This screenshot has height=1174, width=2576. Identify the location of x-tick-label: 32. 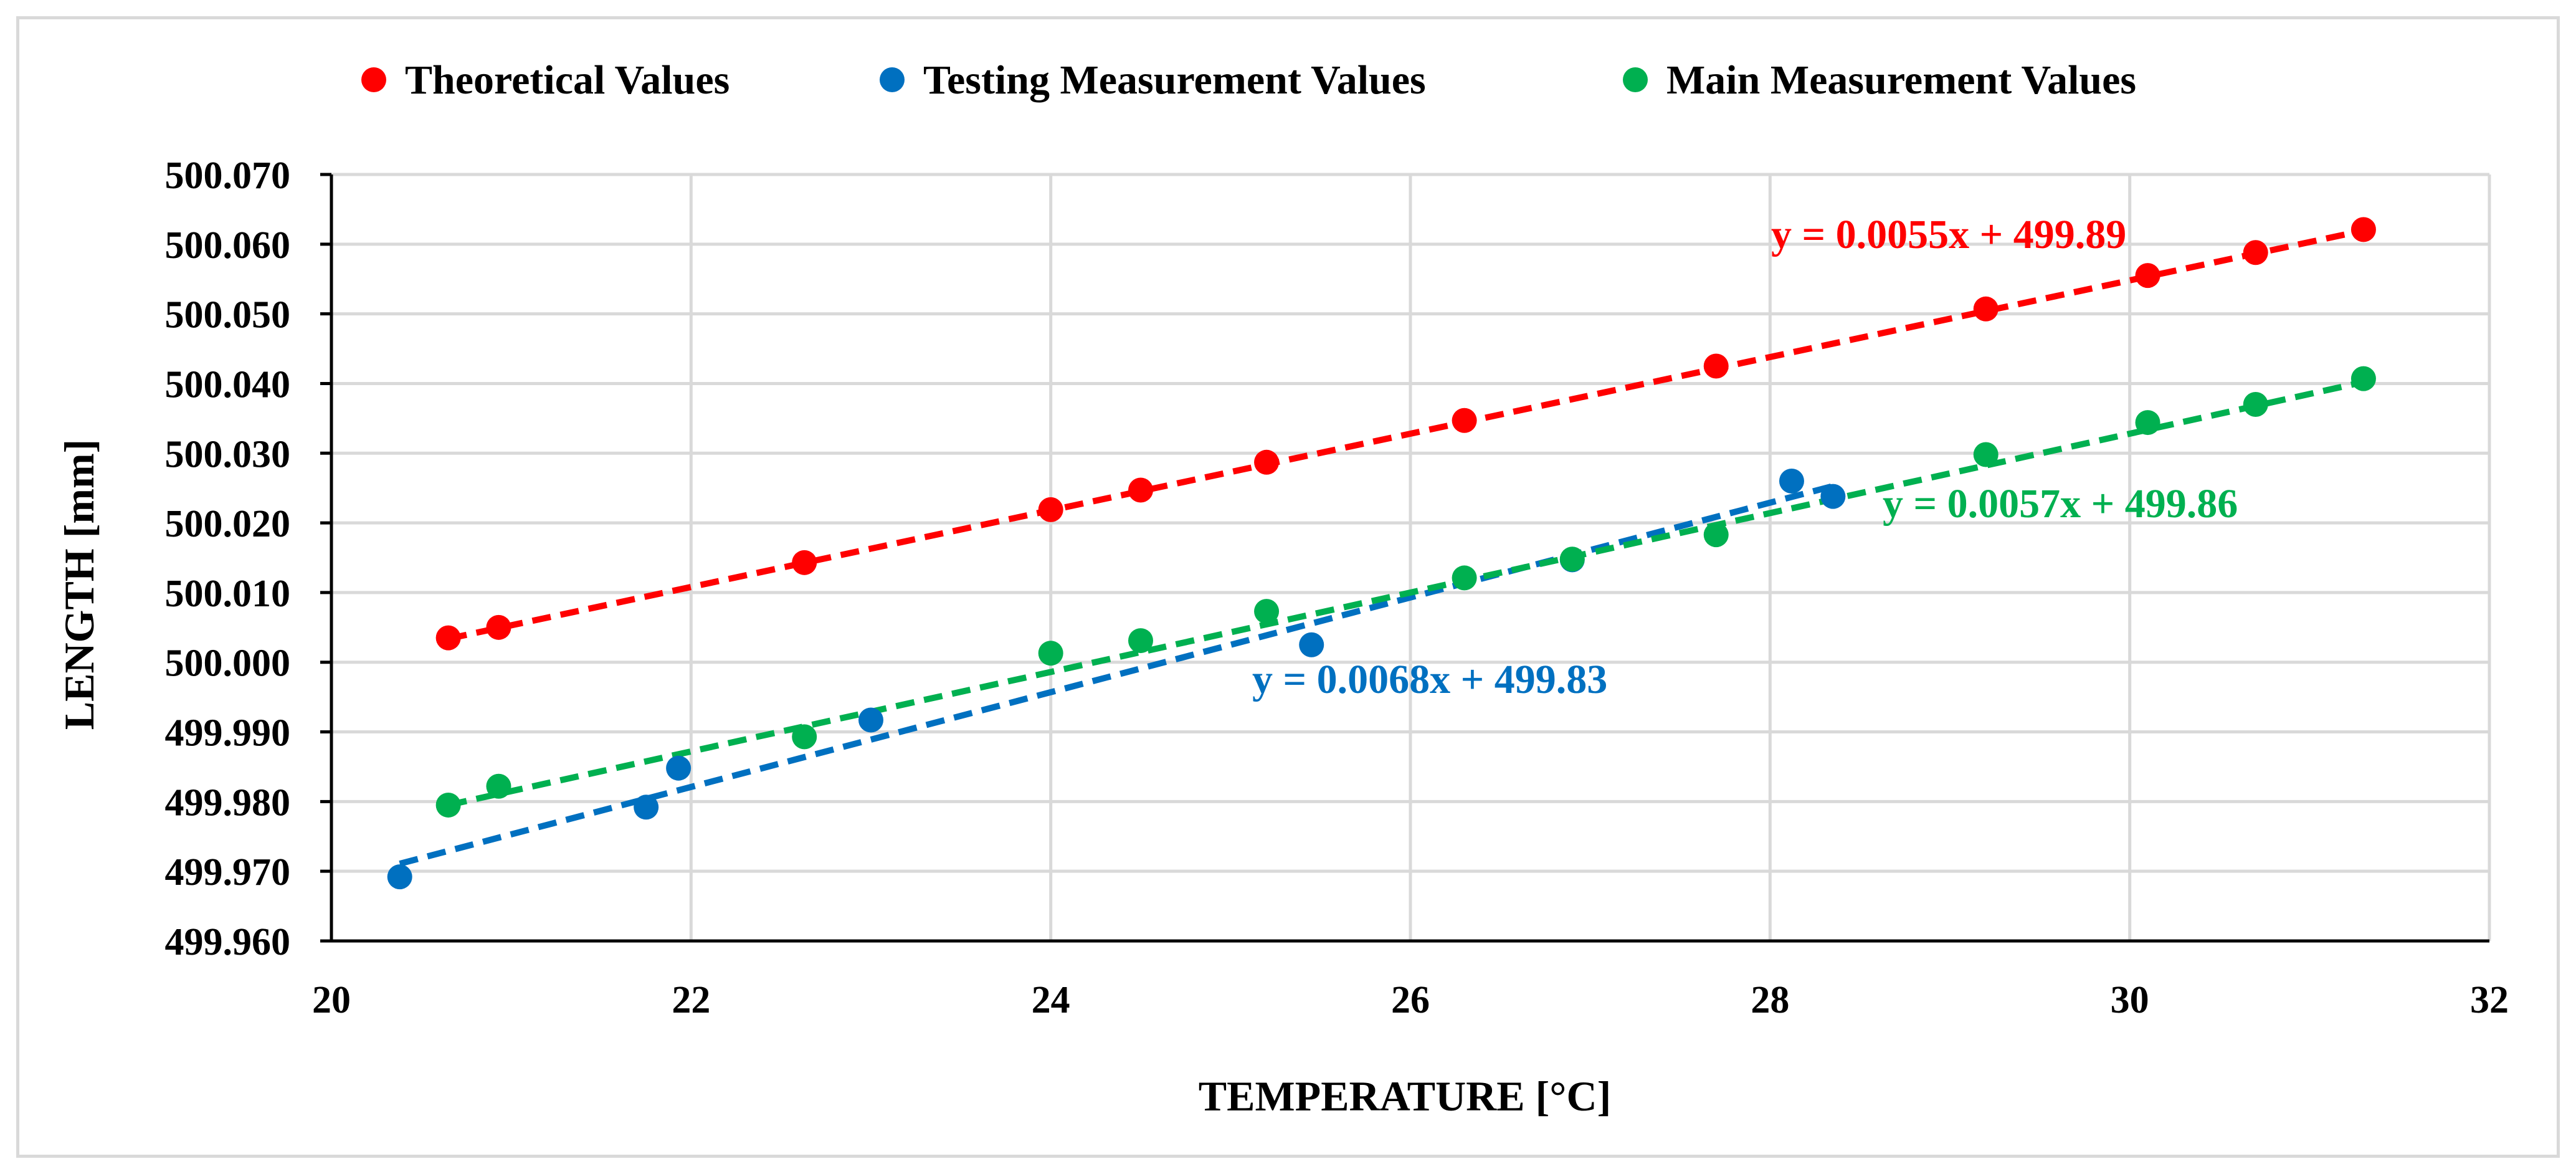
(2489, 1000).